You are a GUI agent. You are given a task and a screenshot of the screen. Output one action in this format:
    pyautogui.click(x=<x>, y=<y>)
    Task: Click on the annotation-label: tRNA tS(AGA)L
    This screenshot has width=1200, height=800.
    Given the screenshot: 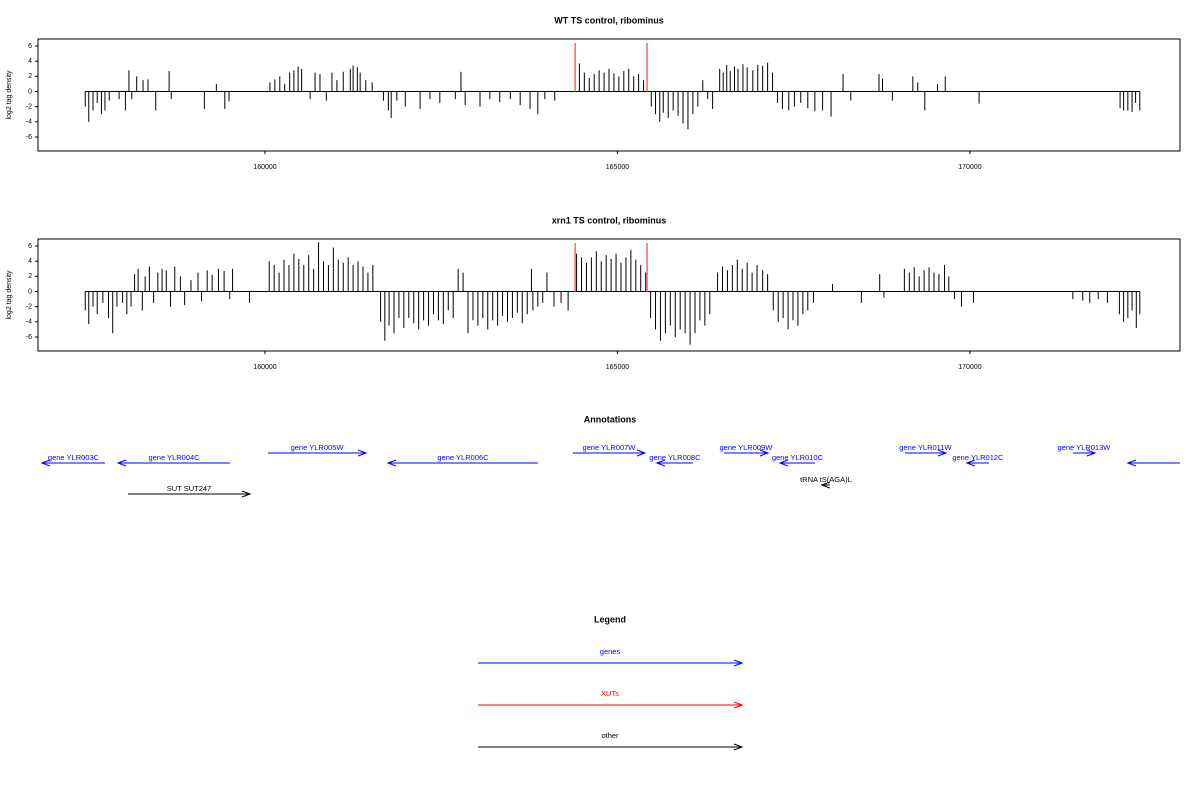 What is the action you would take?
    pyautogui.click(x=826, y=479)
    